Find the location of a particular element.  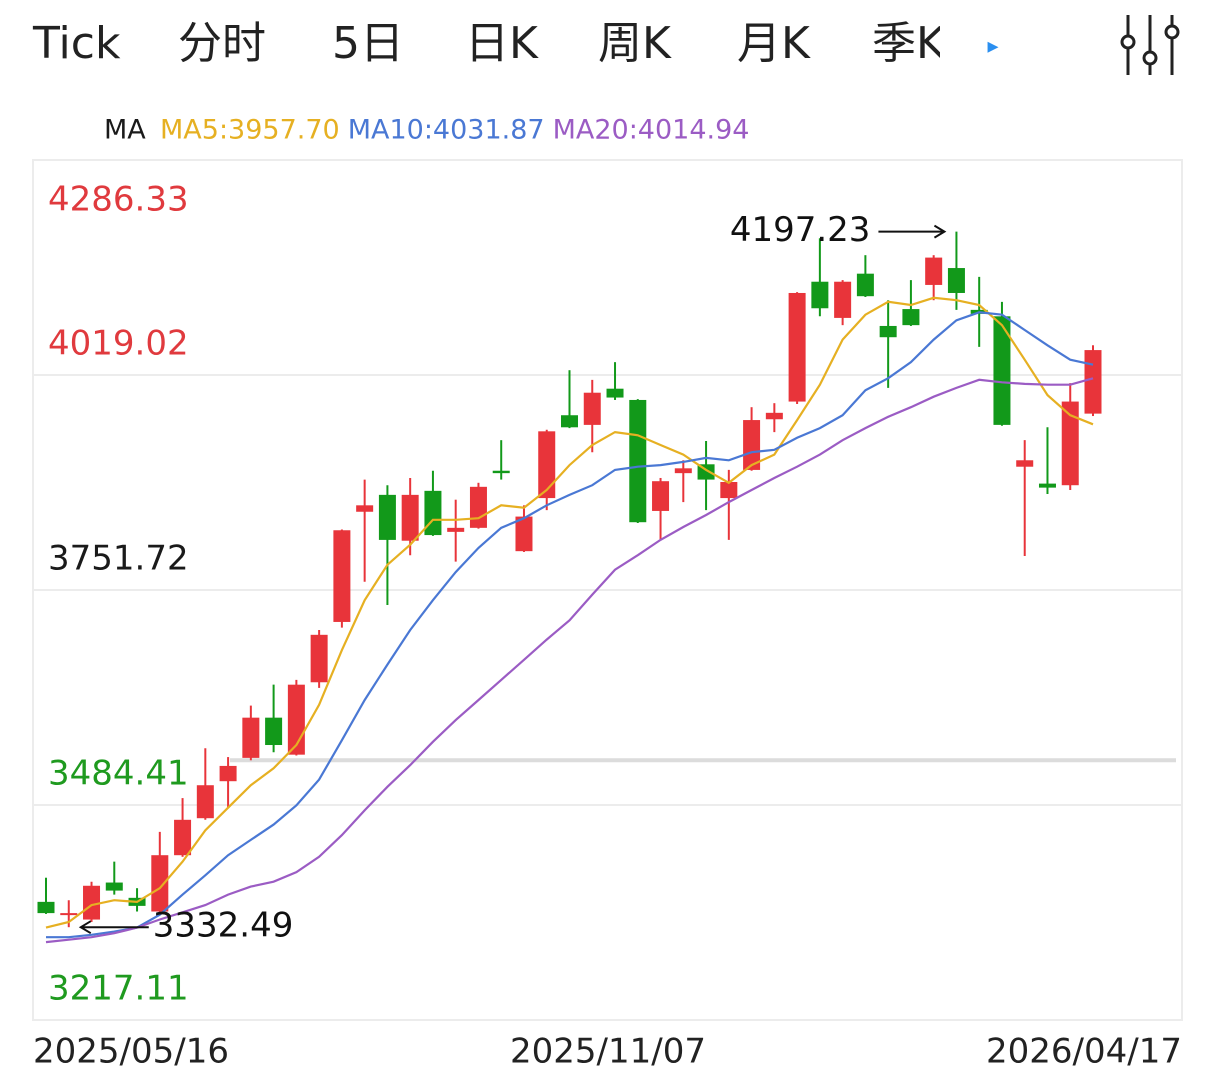

legend-entry: MA10:4031.87 is located at coordinates (446, 130).